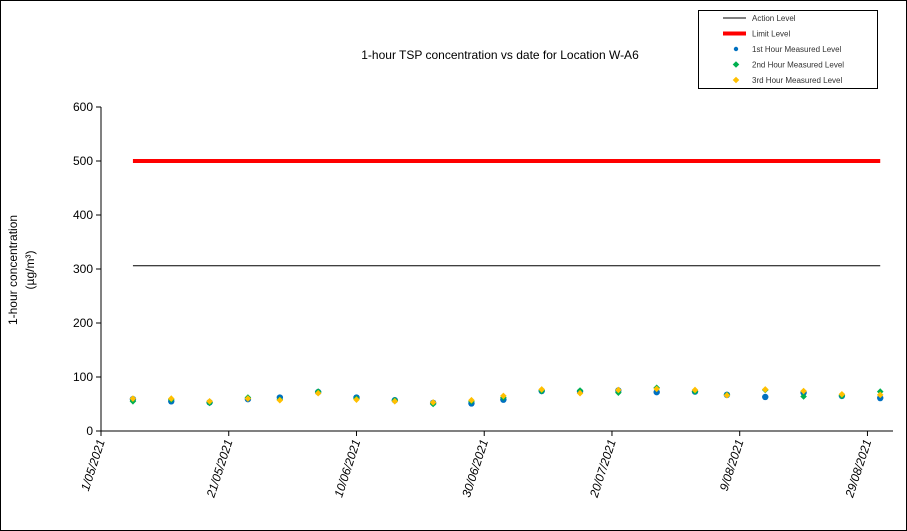 Image resolution: width=907 pixels, height=531 pixels. What do you see at coordinates (83, 215) in the screenshot?
I see `y-tick-label: 400` at bounding box center [83, 215].